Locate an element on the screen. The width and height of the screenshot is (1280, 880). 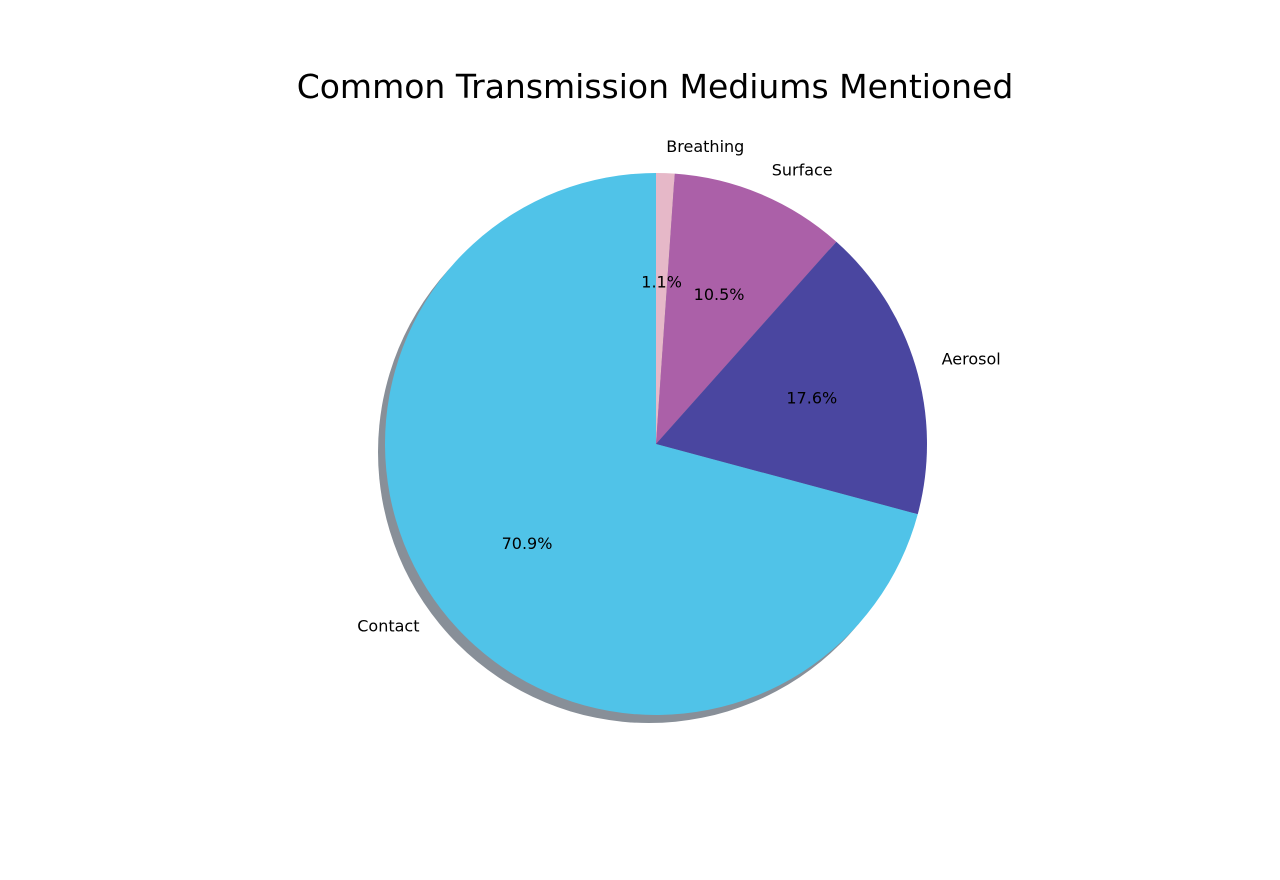
pie-slice-surface is located at coordinates (746, 308).